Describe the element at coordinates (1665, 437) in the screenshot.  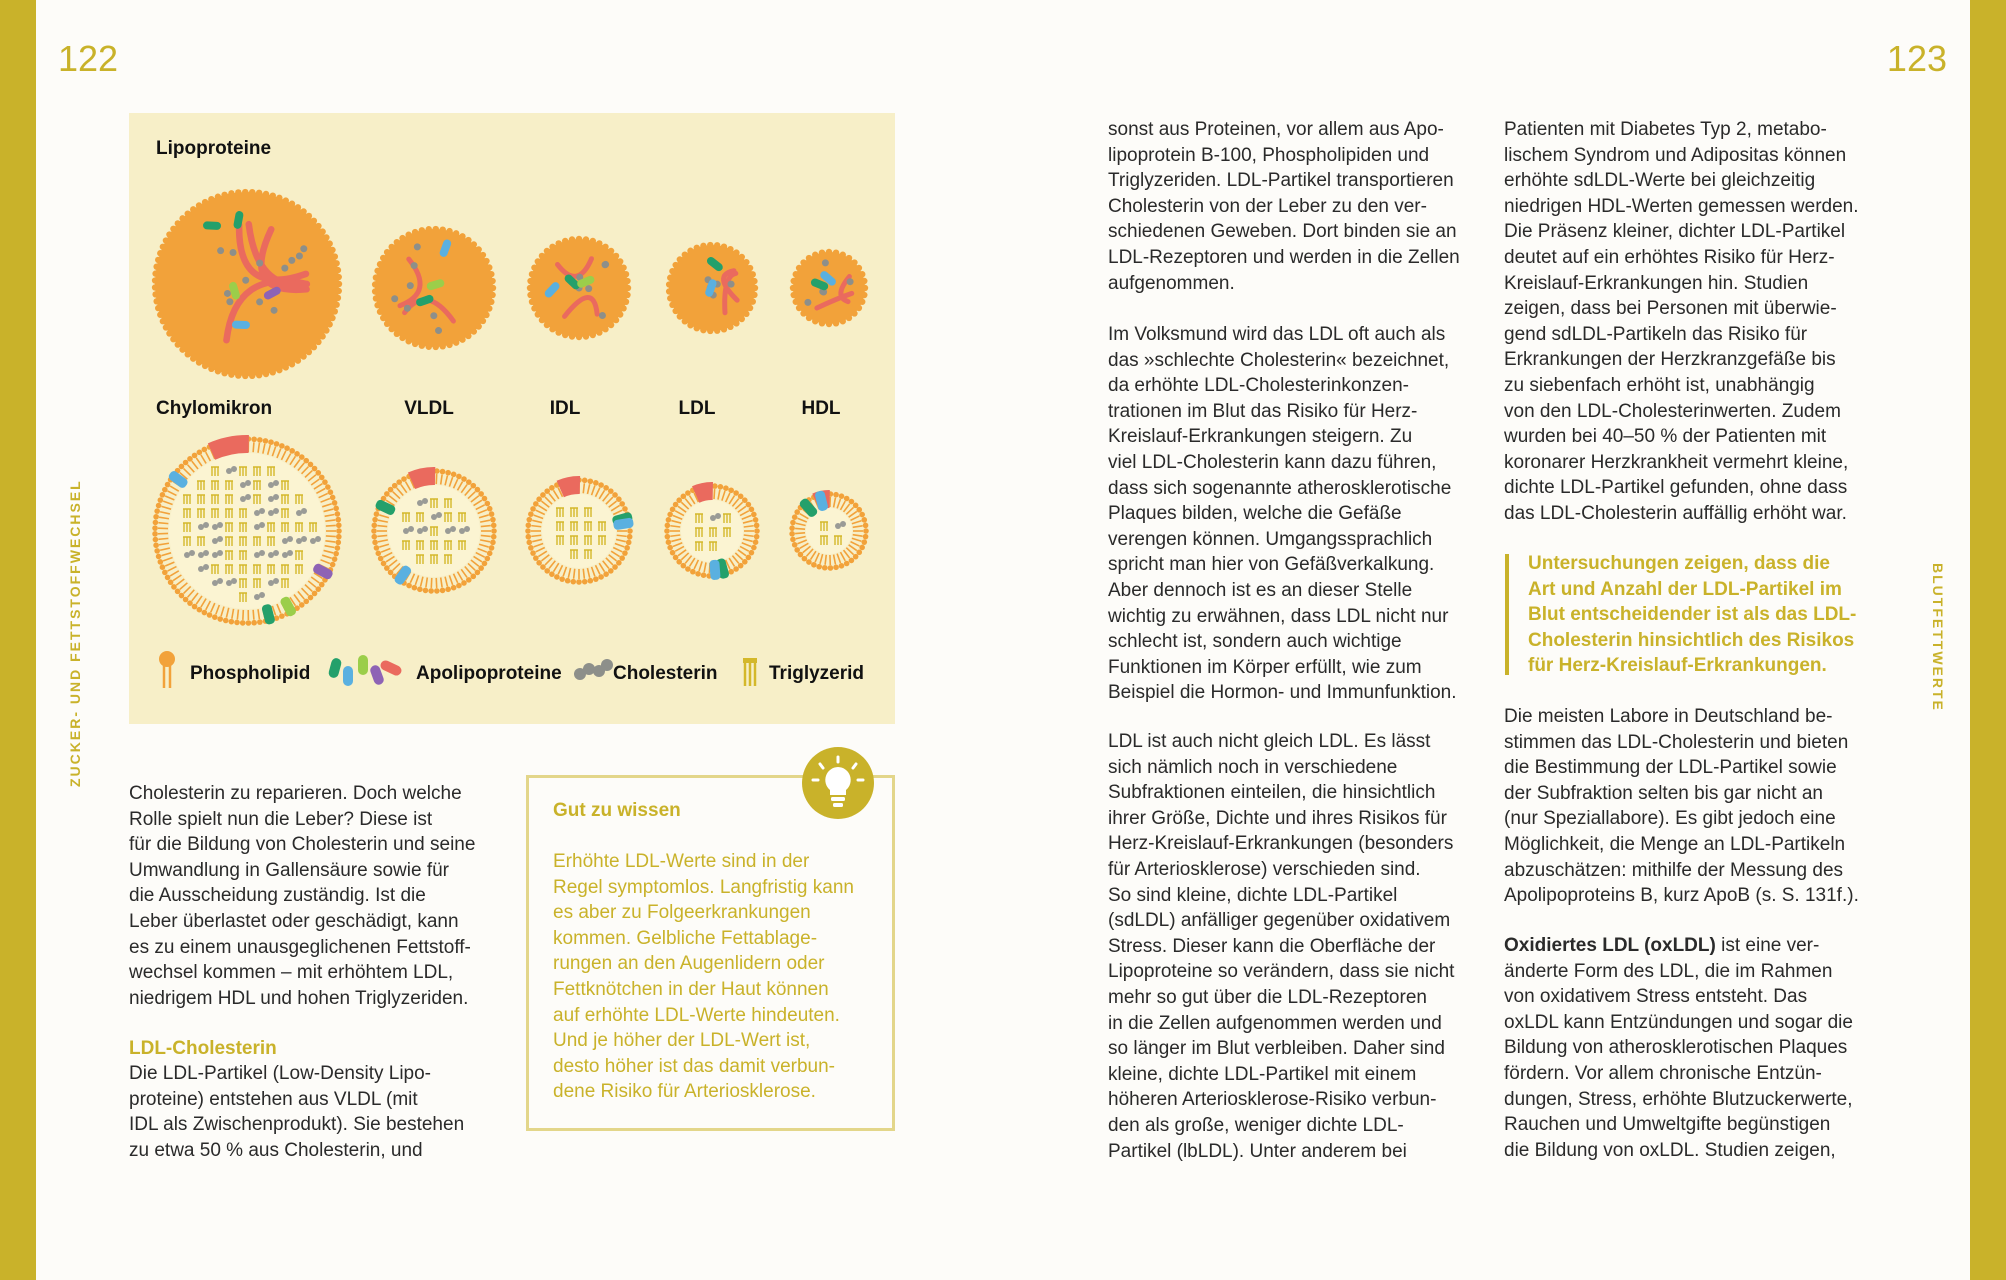
I see `text-line: wurden bei 40–50 % der Patienten mit` at that location.